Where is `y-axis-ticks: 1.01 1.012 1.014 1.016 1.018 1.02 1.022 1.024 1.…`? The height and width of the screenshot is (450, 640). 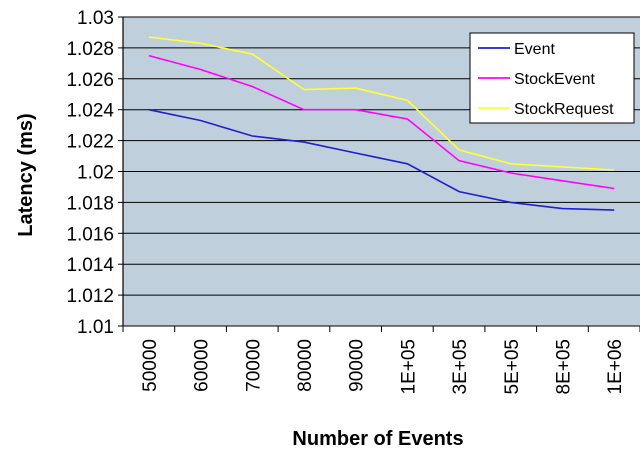
y-axis-ticks: 1.01 1.012 1.014 1.016 1.018 1.02 1.022 1.024 1.… is located at coordinates (94, 173).